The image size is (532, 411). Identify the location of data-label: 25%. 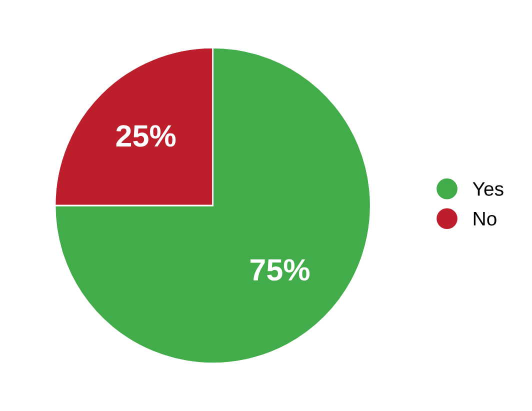
(146, 136).